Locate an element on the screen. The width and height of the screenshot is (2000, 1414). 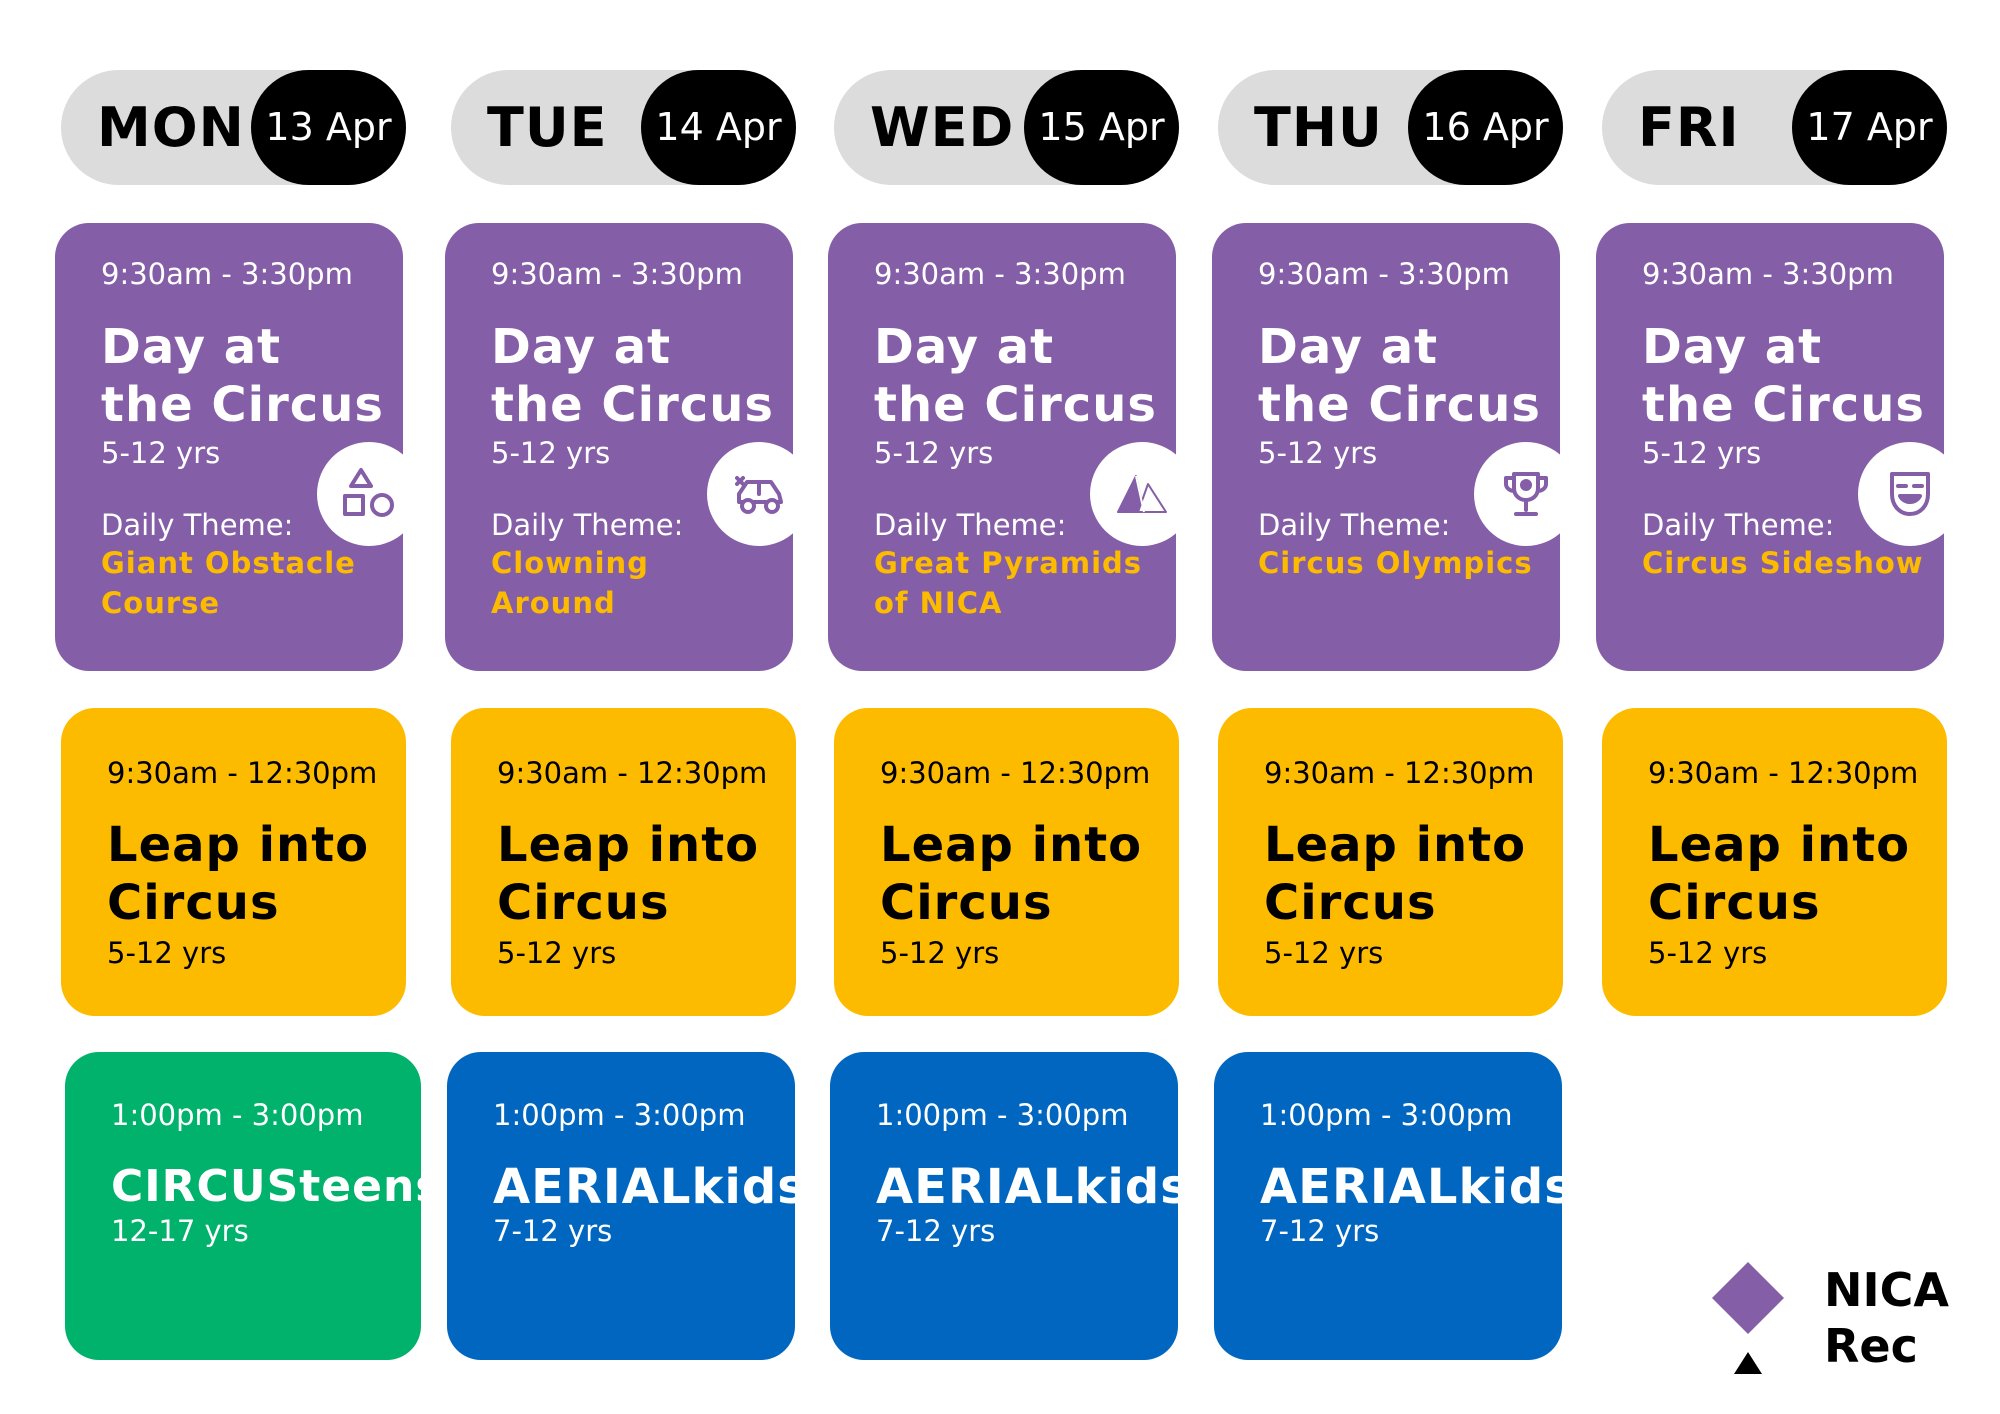
pyramid-icon is located at coordinates (1142, 494).